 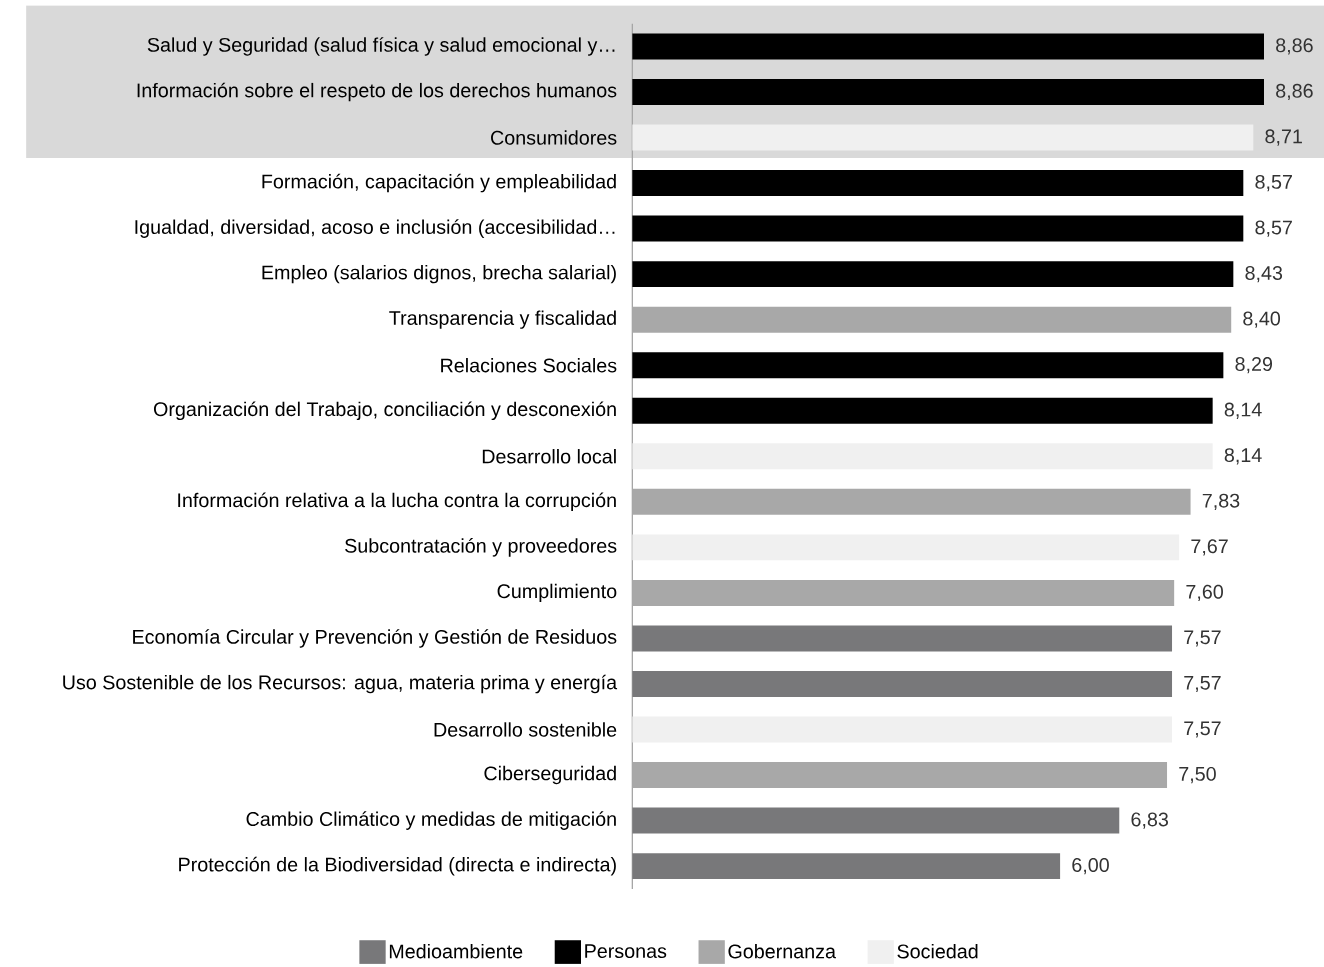 What do you see at coordinates (1221, 502) in the screenshot?
I see `data-label: 7,83` at bounding box center [1221, 502].